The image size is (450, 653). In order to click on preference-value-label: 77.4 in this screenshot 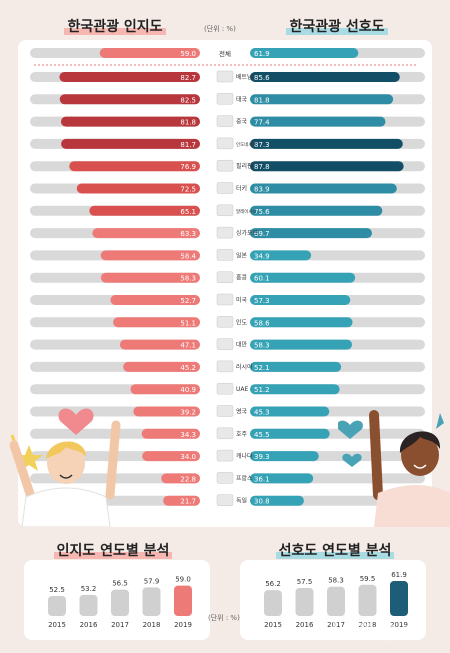, I will do `click(262, 123)`.